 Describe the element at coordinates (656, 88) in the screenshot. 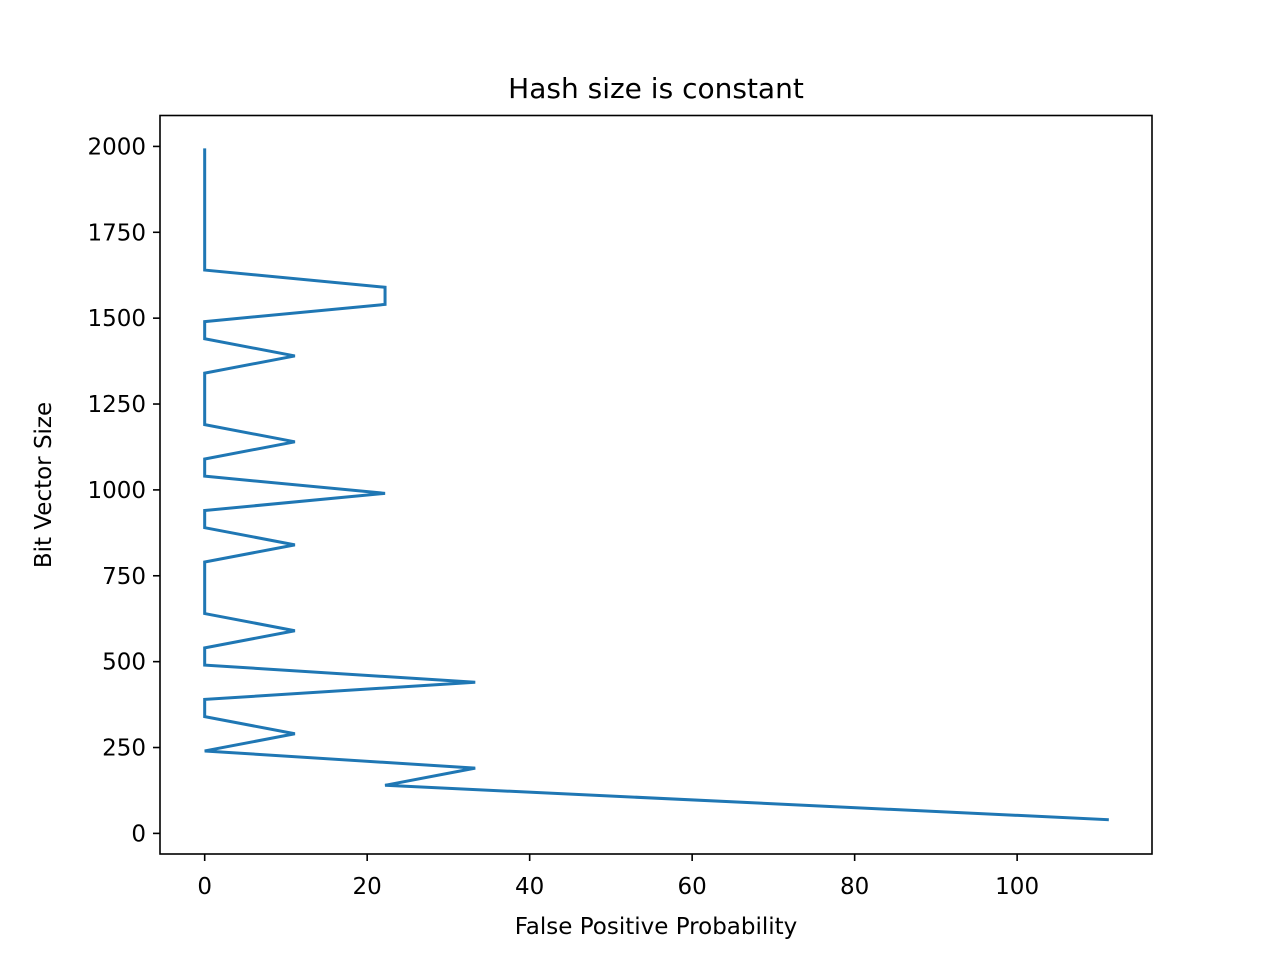

I see `chart-title: Hash size is constant` at that location.